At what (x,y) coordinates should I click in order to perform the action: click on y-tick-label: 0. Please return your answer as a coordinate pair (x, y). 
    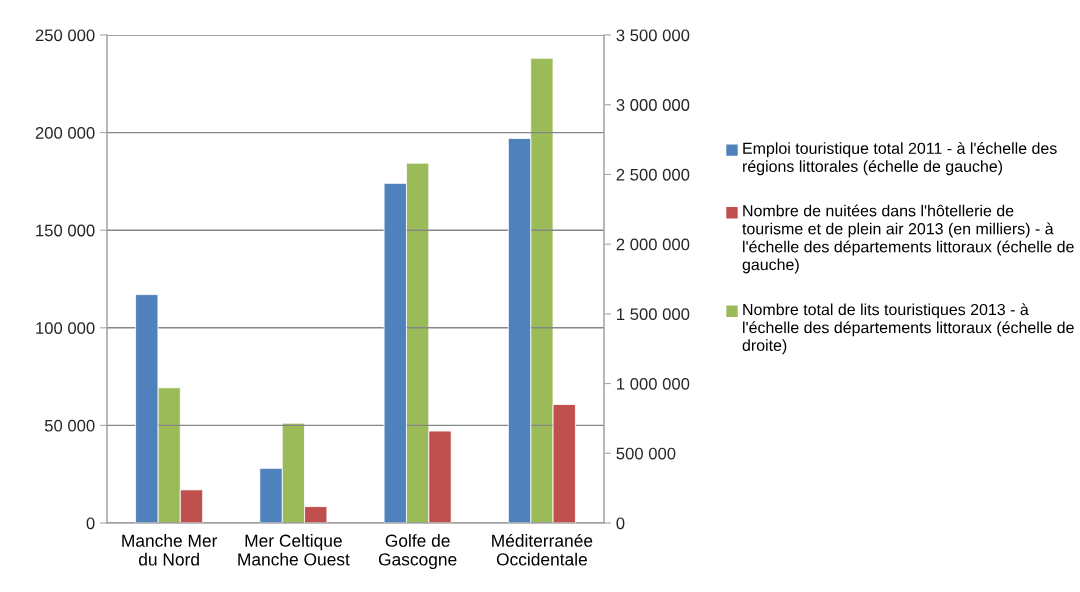
    Looking at the image, I should click on (90, 523).